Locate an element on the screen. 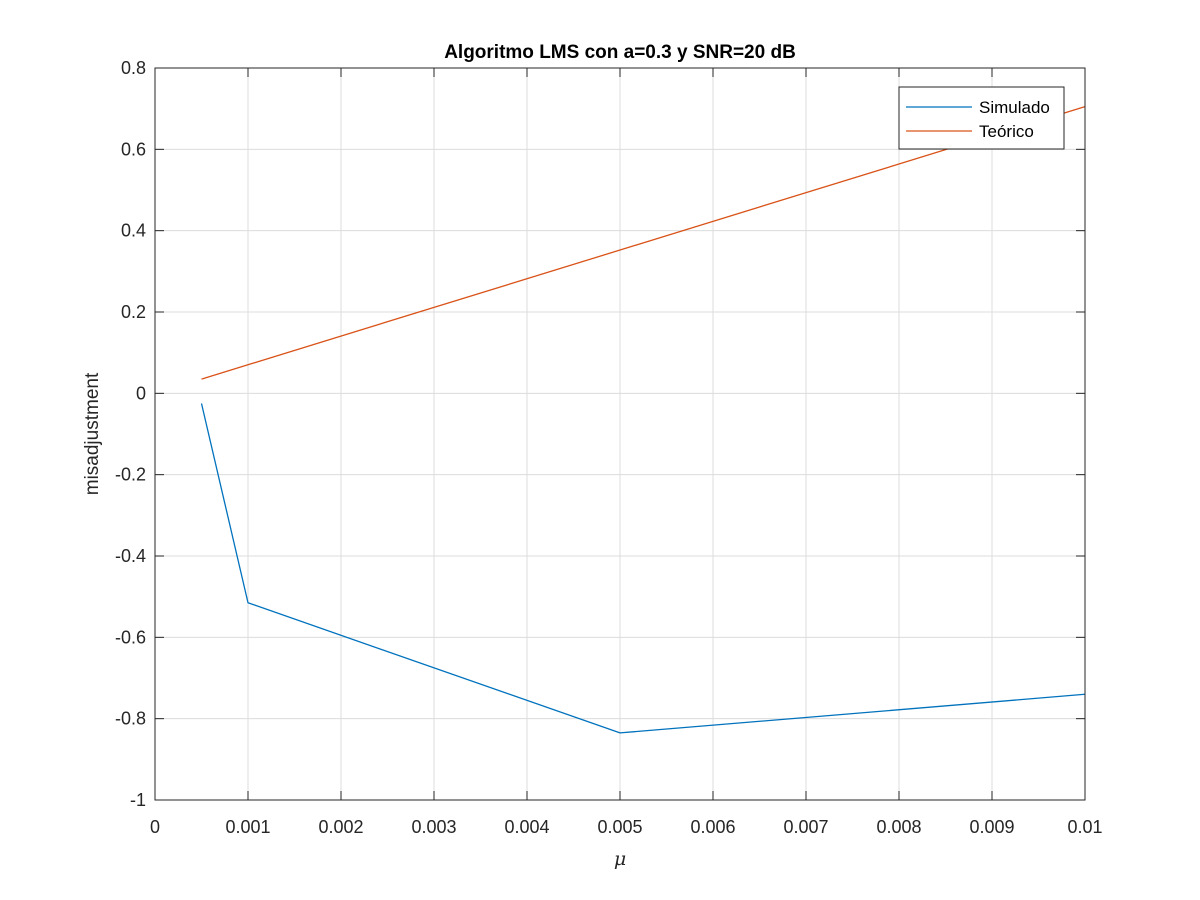 This screenshot has height=900, width=1200. legend-box is located at coordinates (981, 118).